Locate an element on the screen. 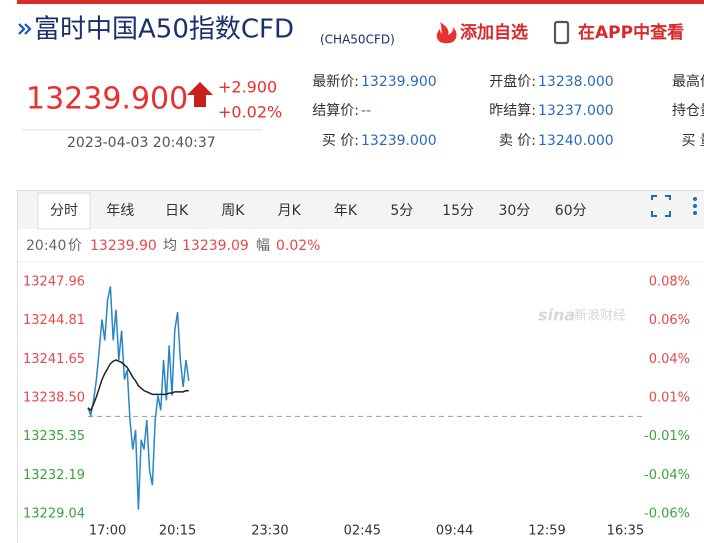 The image size is (704, 543). tab: 分时 is located at coordinates (64, 211).